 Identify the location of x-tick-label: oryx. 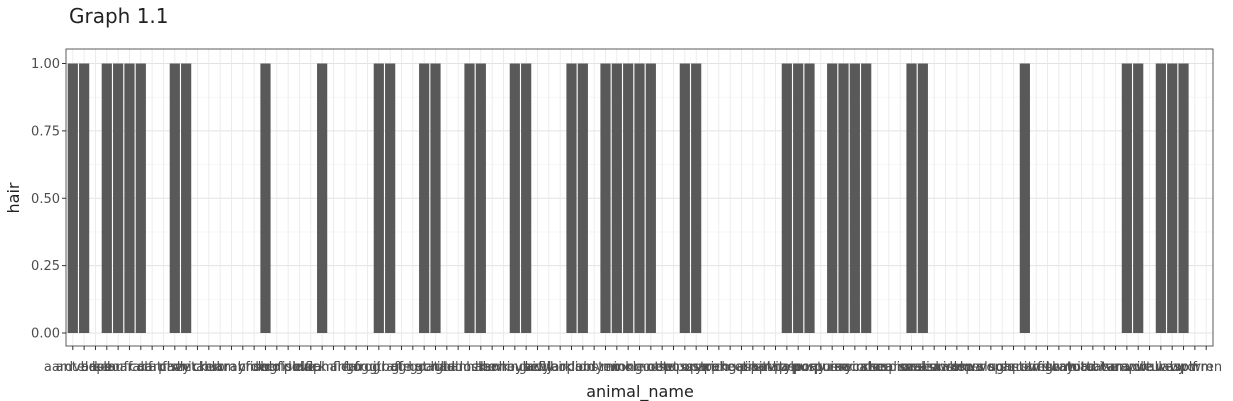
(696, 367).